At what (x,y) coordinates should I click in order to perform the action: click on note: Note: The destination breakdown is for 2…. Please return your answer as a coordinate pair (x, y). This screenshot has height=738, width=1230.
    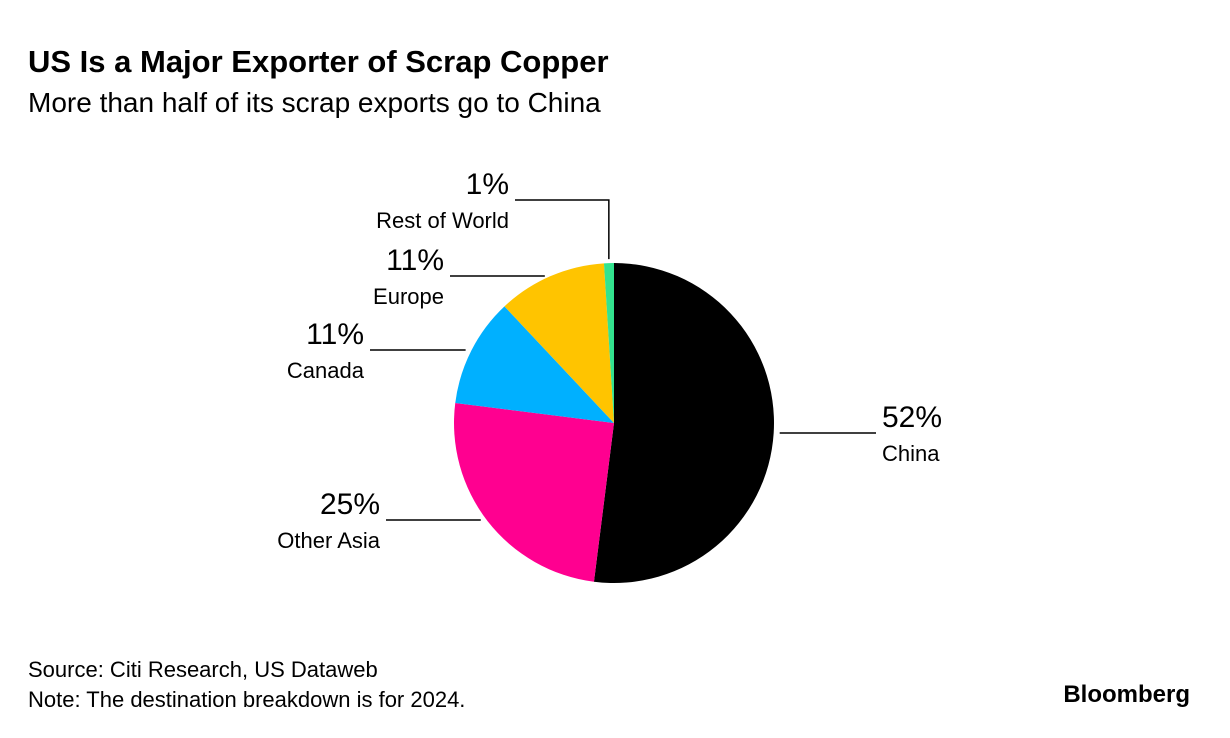
    Looking at the image, I should click on (246, 699).